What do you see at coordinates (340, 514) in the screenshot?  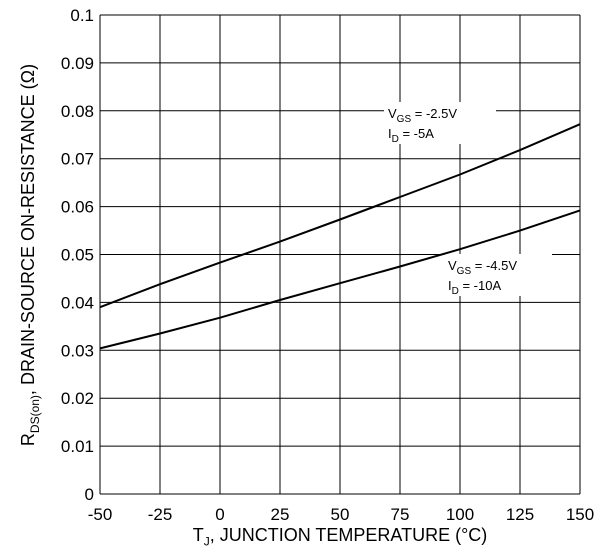 I see `x-tick-label: 50` at bounding box center [340, 514].